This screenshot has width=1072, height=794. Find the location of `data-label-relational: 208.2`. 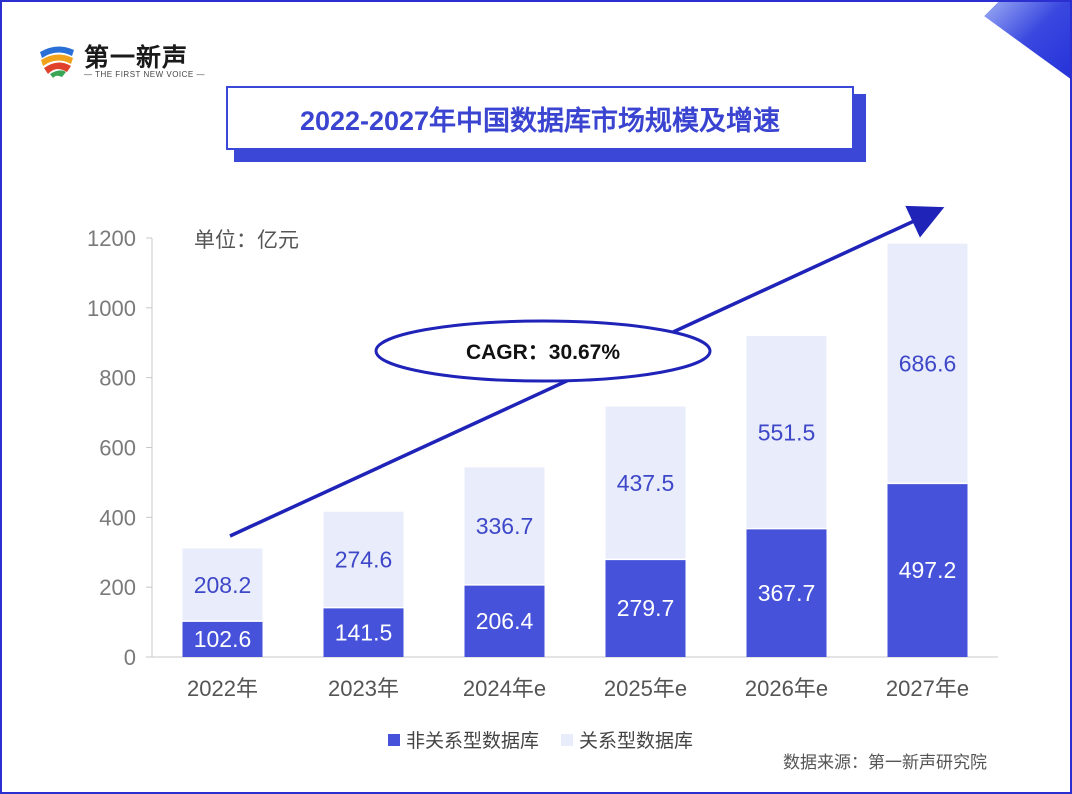

data-label-relational: 208.2 is located at coordinates (223, 585).